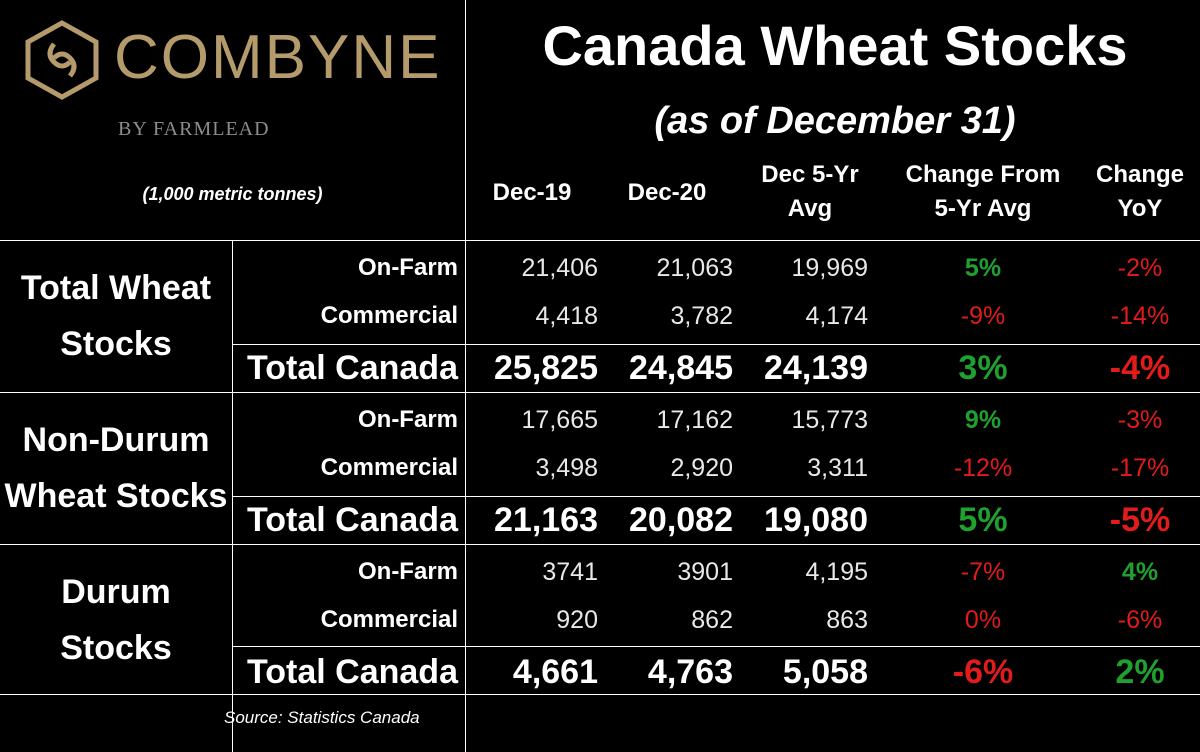 The width and height of the screenshot is (1200, 752). What do you see at coordinates (570, 572) in the screenshot?
I see `value-cell: 3741` at bounding box center [570, 572].